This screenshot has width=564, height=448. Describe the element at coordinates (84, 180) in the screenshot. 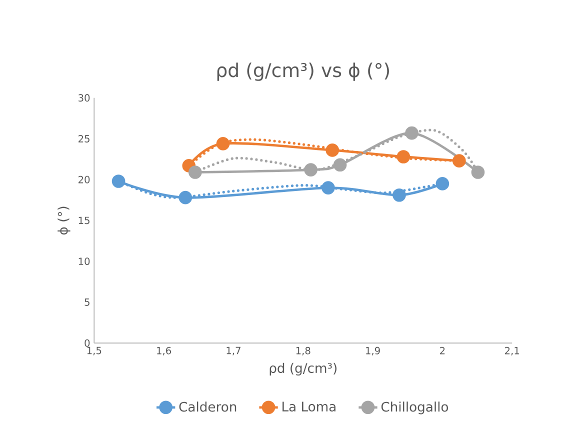

I see `y-tick-label: 20` at that location.